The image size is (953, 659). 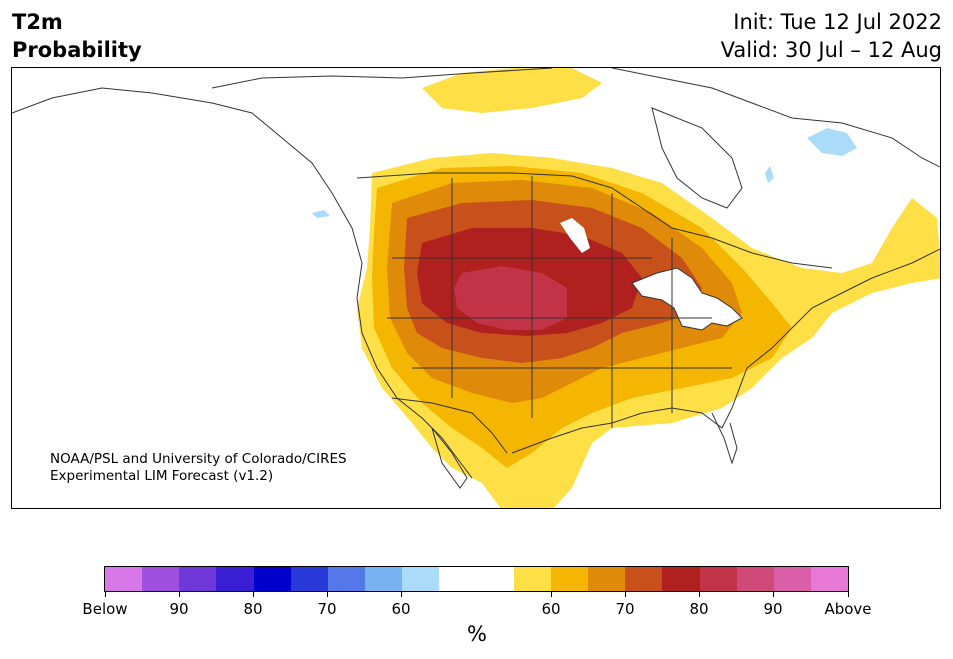 What do you see at coordinates (594, 220) in the screenshot?
I see `us-canada-border` at bounding box center [594, 220].